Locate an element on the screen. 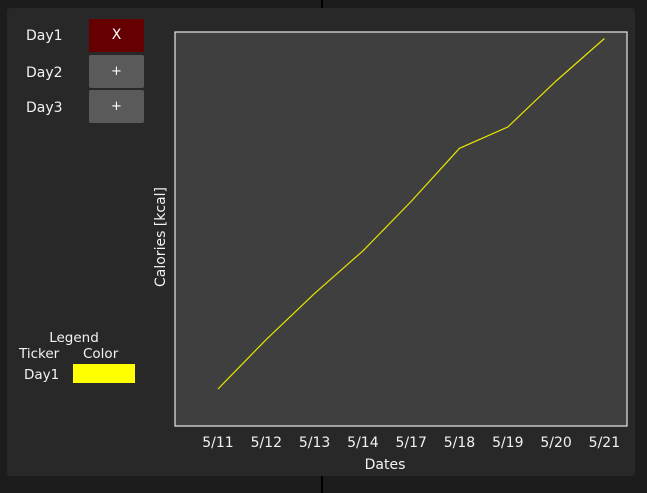 Image resolution: width=647 pixels, height=493 pixels. x-axis-label: Dates is located at coordinates (385, 465).